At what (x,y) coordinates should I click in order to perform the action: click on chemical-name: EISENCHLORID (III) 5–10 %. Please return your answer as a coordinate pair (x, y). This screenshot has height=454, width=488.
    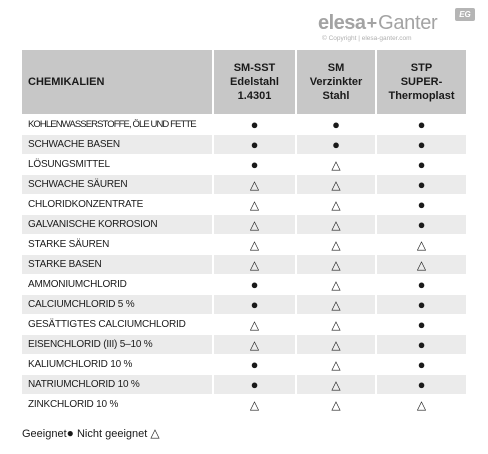
    Looking at the image, I should click on (117, 344).